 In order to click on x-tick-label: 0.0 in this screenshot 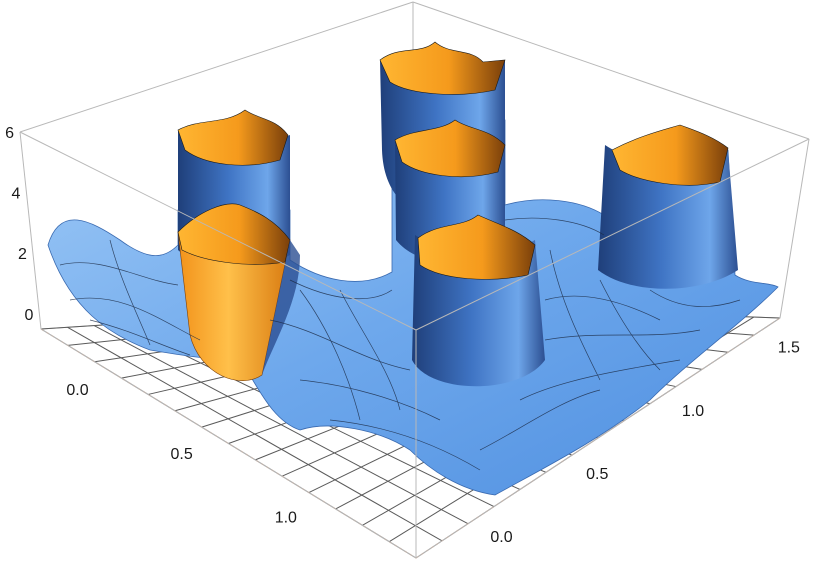, I will do `click(77, 390)`.